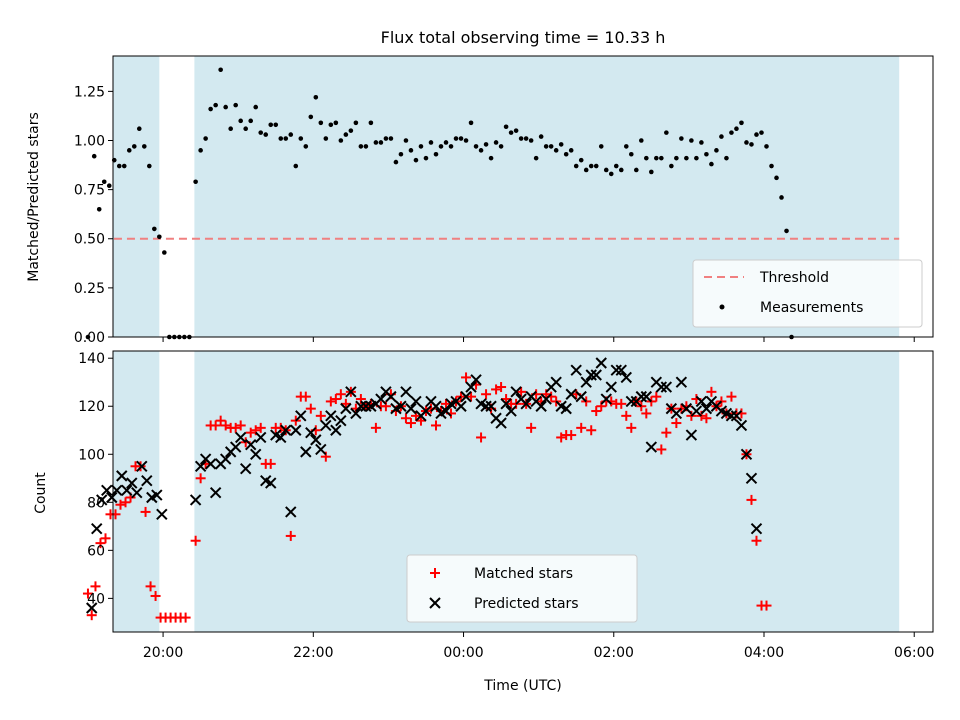  I want to click on y-tick-label: 0.75, so click(89, 191).